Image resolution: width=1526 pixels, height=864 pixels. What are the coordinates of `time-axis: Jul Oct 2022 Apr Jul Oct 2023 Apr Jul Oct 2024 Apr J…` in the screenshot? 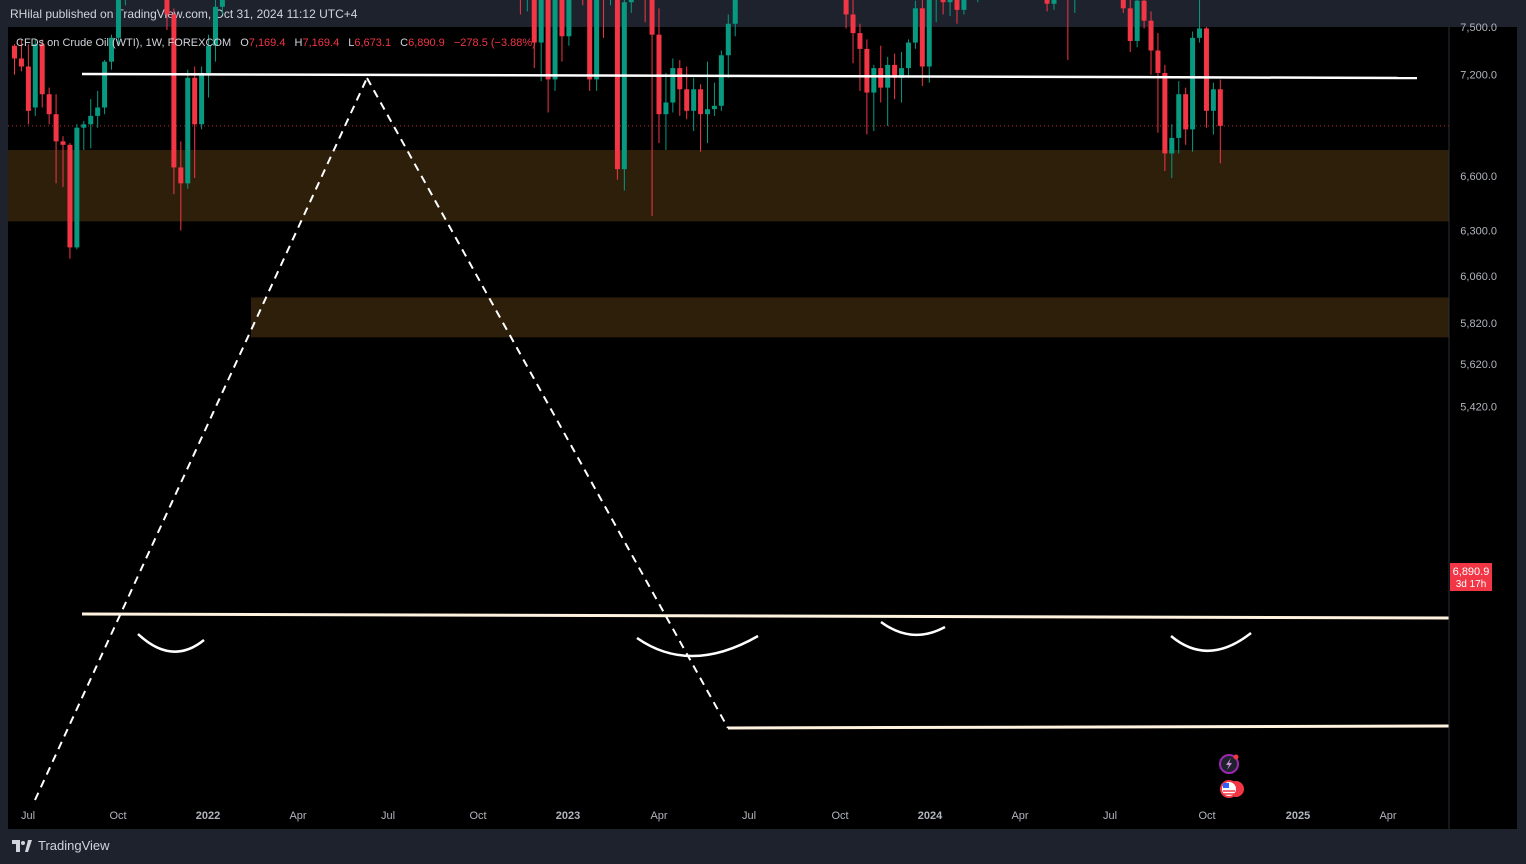 It's located at (709, 816).